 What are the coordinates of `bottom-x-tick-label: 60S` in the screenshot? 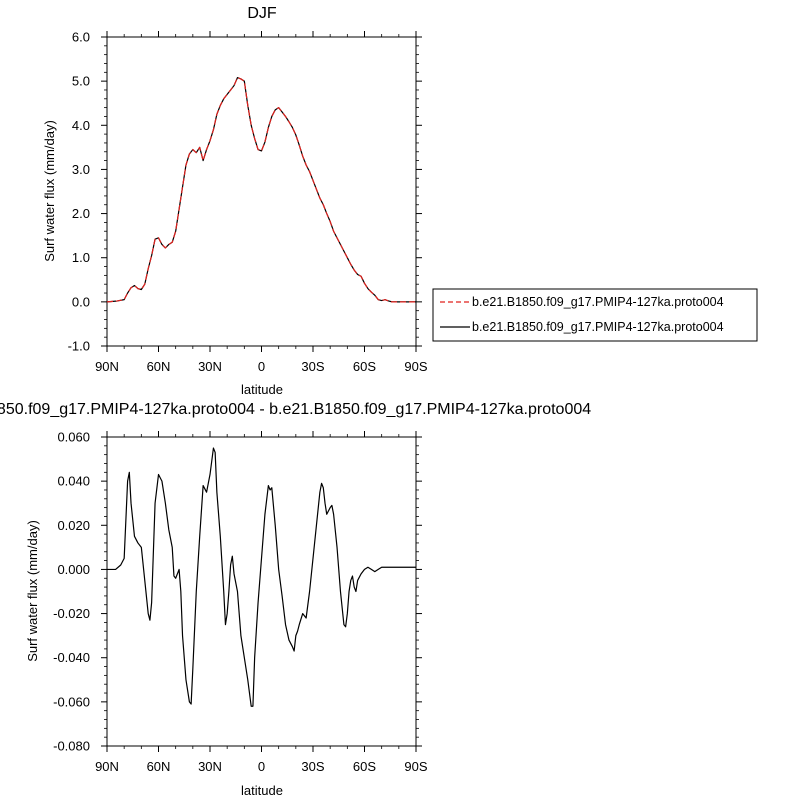 It's located at (364, 766).